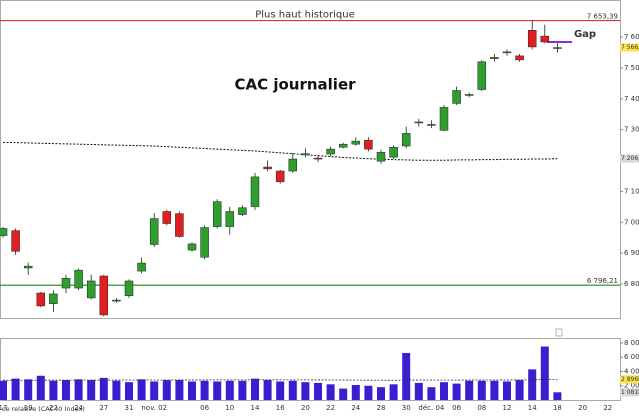  I want to click on y-tick-label: 6 900, so click(631, 253).